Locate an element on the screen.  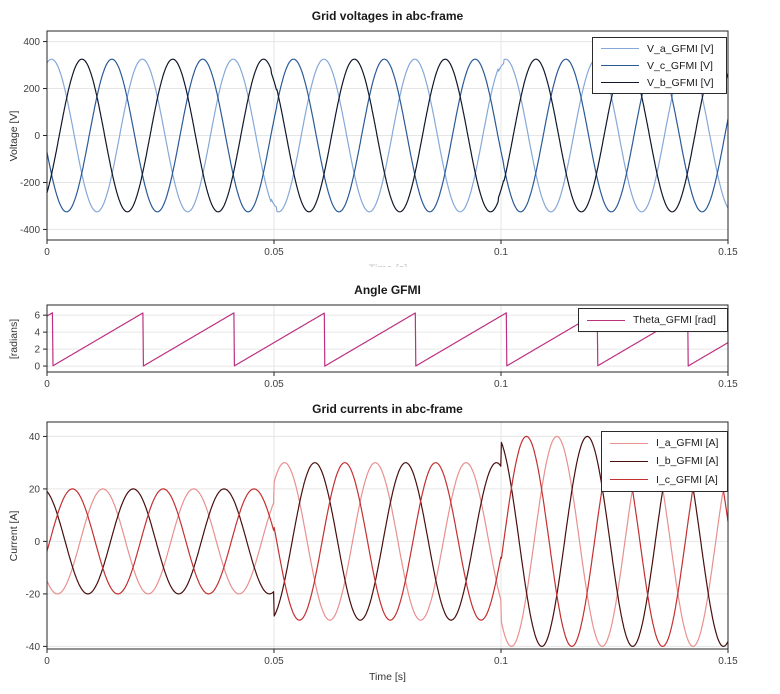
legend-entry-I_a_GFMI: I_a_GFMI [A] is located at coordinates (666, 443).